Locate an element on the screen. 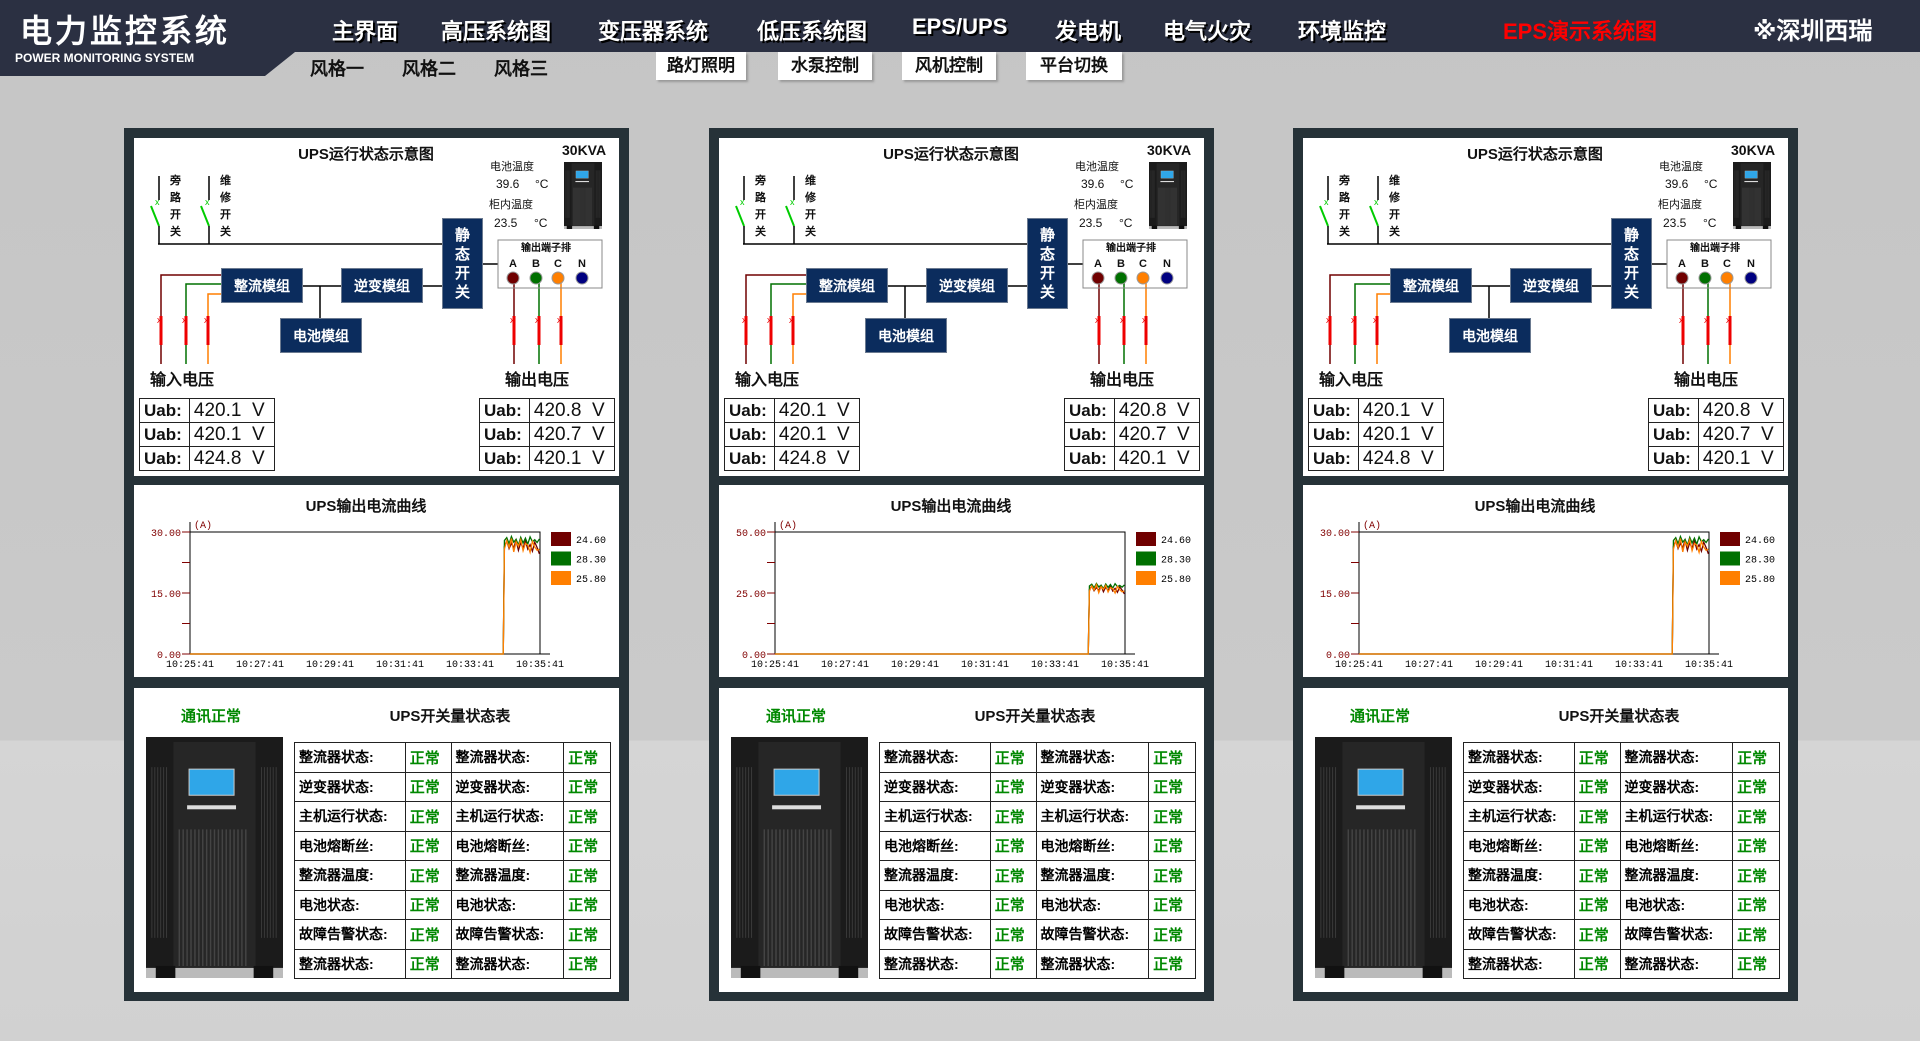 The height and width of the screenshot is (1041, 1920). nav-home: 主界面 is located at coordinates (365, 31).